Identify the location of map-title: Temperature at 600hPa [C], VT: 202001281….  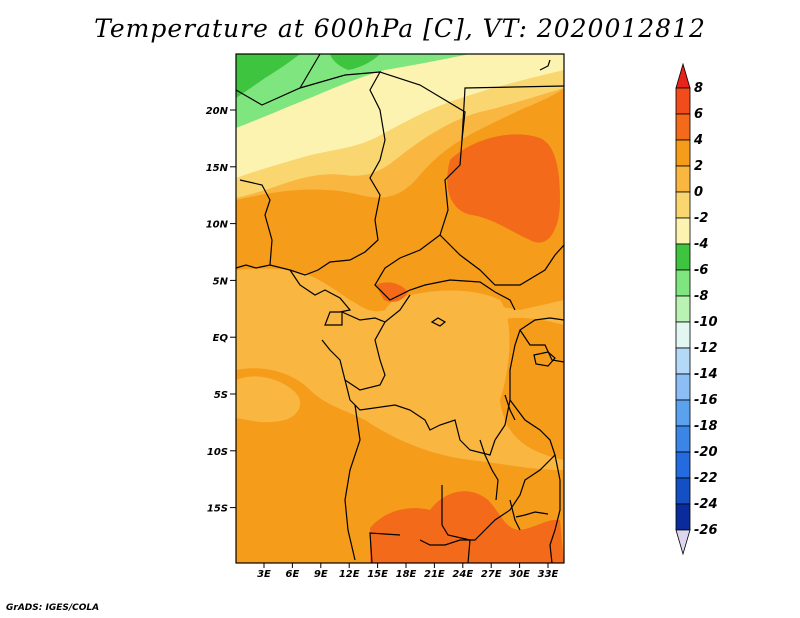
(400, 28).